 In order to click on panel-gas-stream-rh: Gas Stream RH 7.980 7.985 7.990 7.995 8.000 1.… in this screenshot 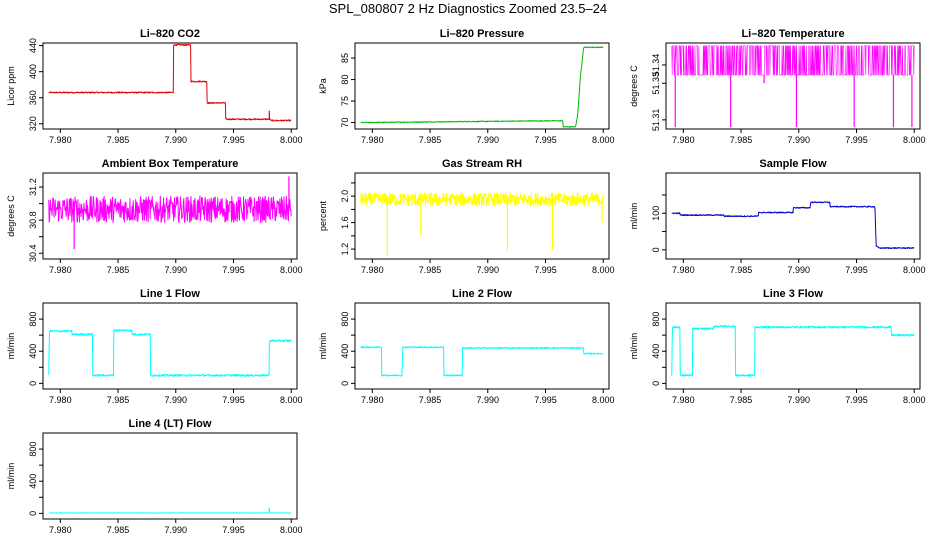, I will do `click(466, 216)`.